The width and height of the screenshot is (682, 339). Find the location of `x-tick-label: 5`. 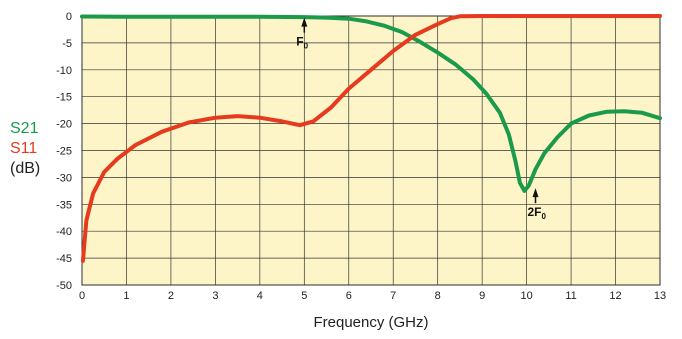

x-tick-label: 5 is located at coordinates (304, 296).